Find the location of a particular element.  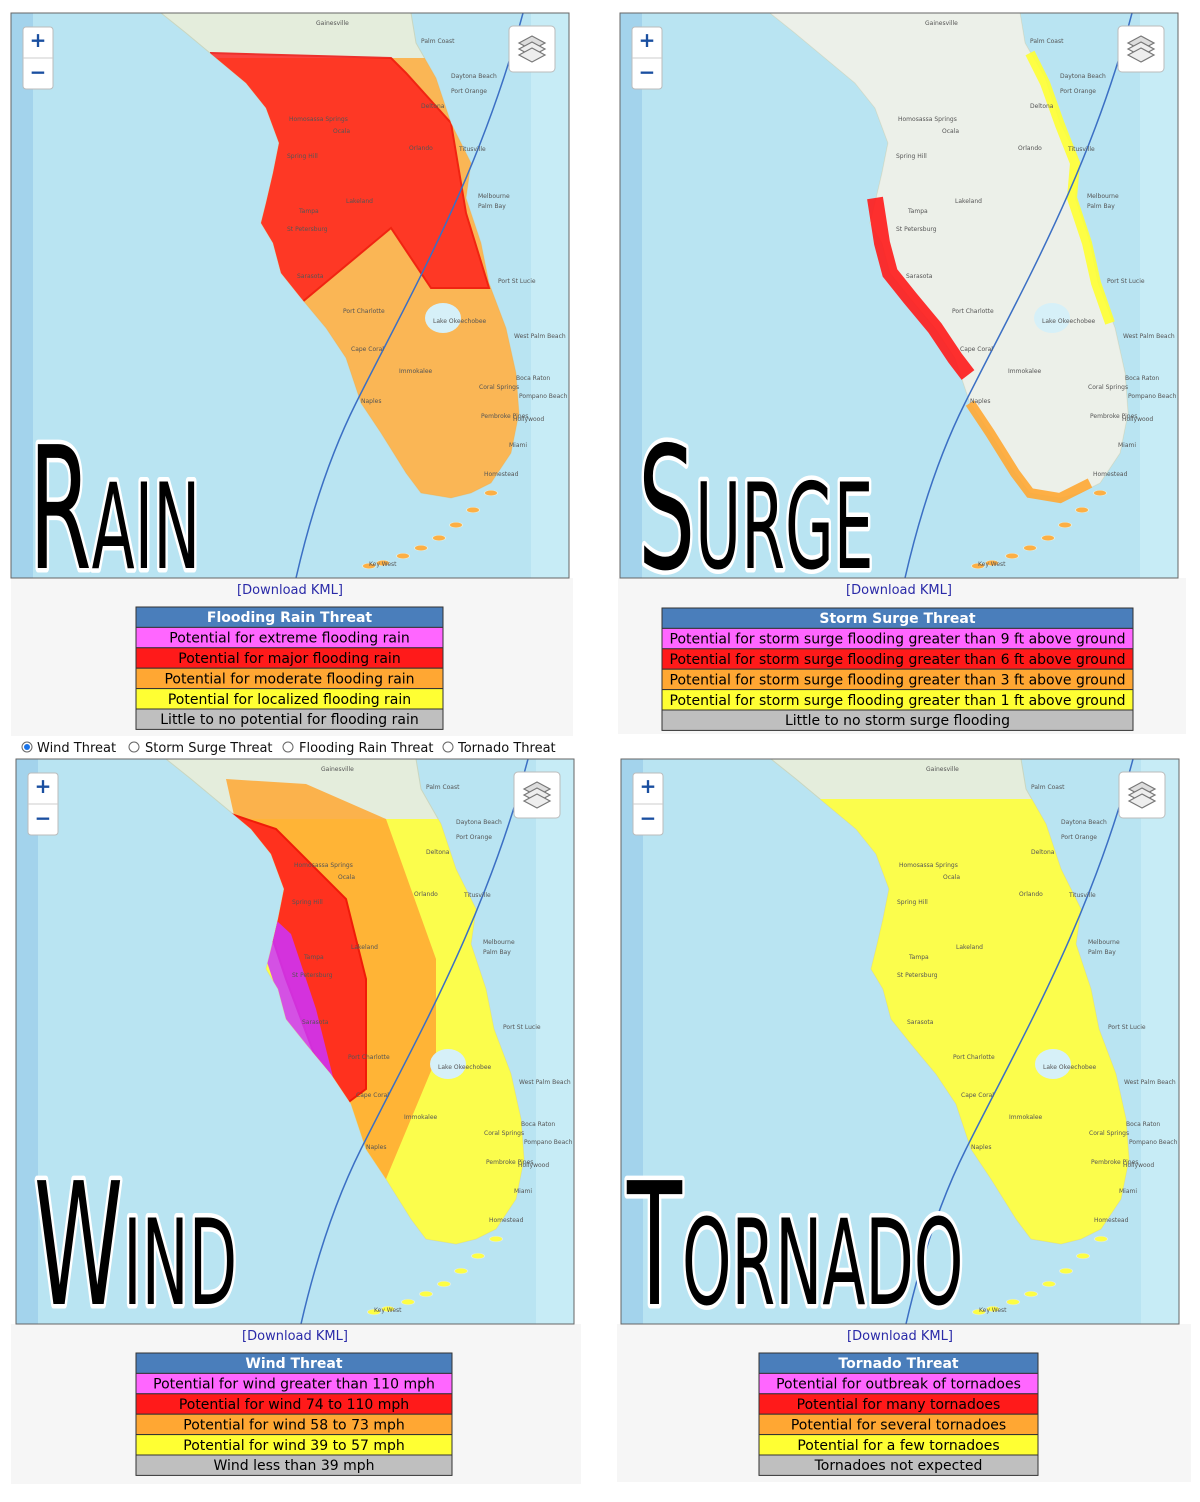

legend-entry: Tornadoes not expected is located at coordinates (898, 1466).